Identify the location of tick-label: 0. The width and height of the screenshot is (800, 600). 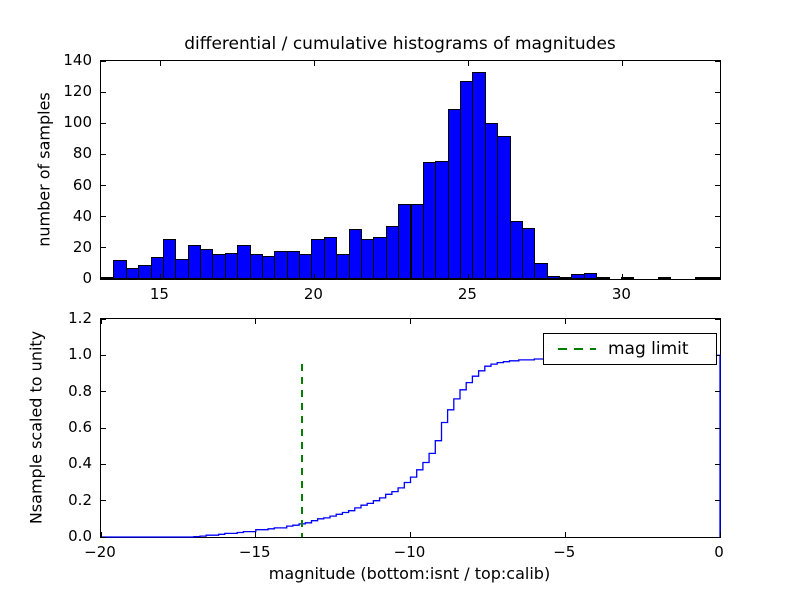
(719, 552).